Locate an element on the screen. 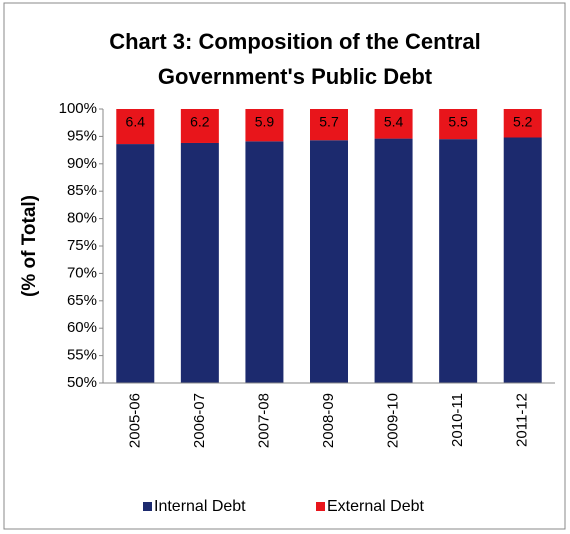  data-label: 5.5 is located at coordinates (458, 122).